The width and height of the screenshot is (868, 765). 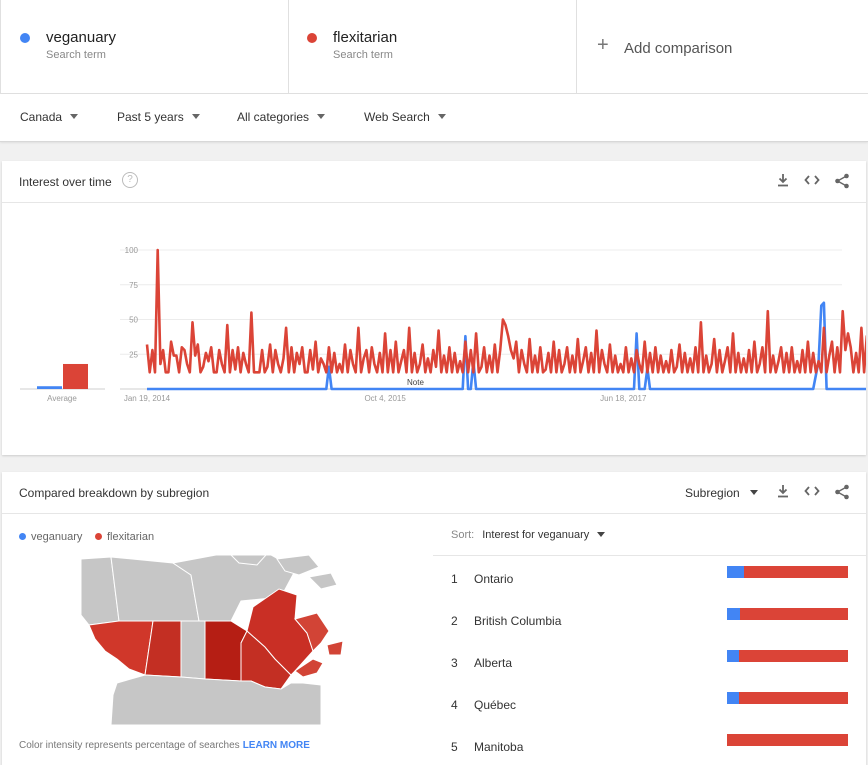 I want to click on map-region-newfoundland-labrador, so click(x=319, y=634).